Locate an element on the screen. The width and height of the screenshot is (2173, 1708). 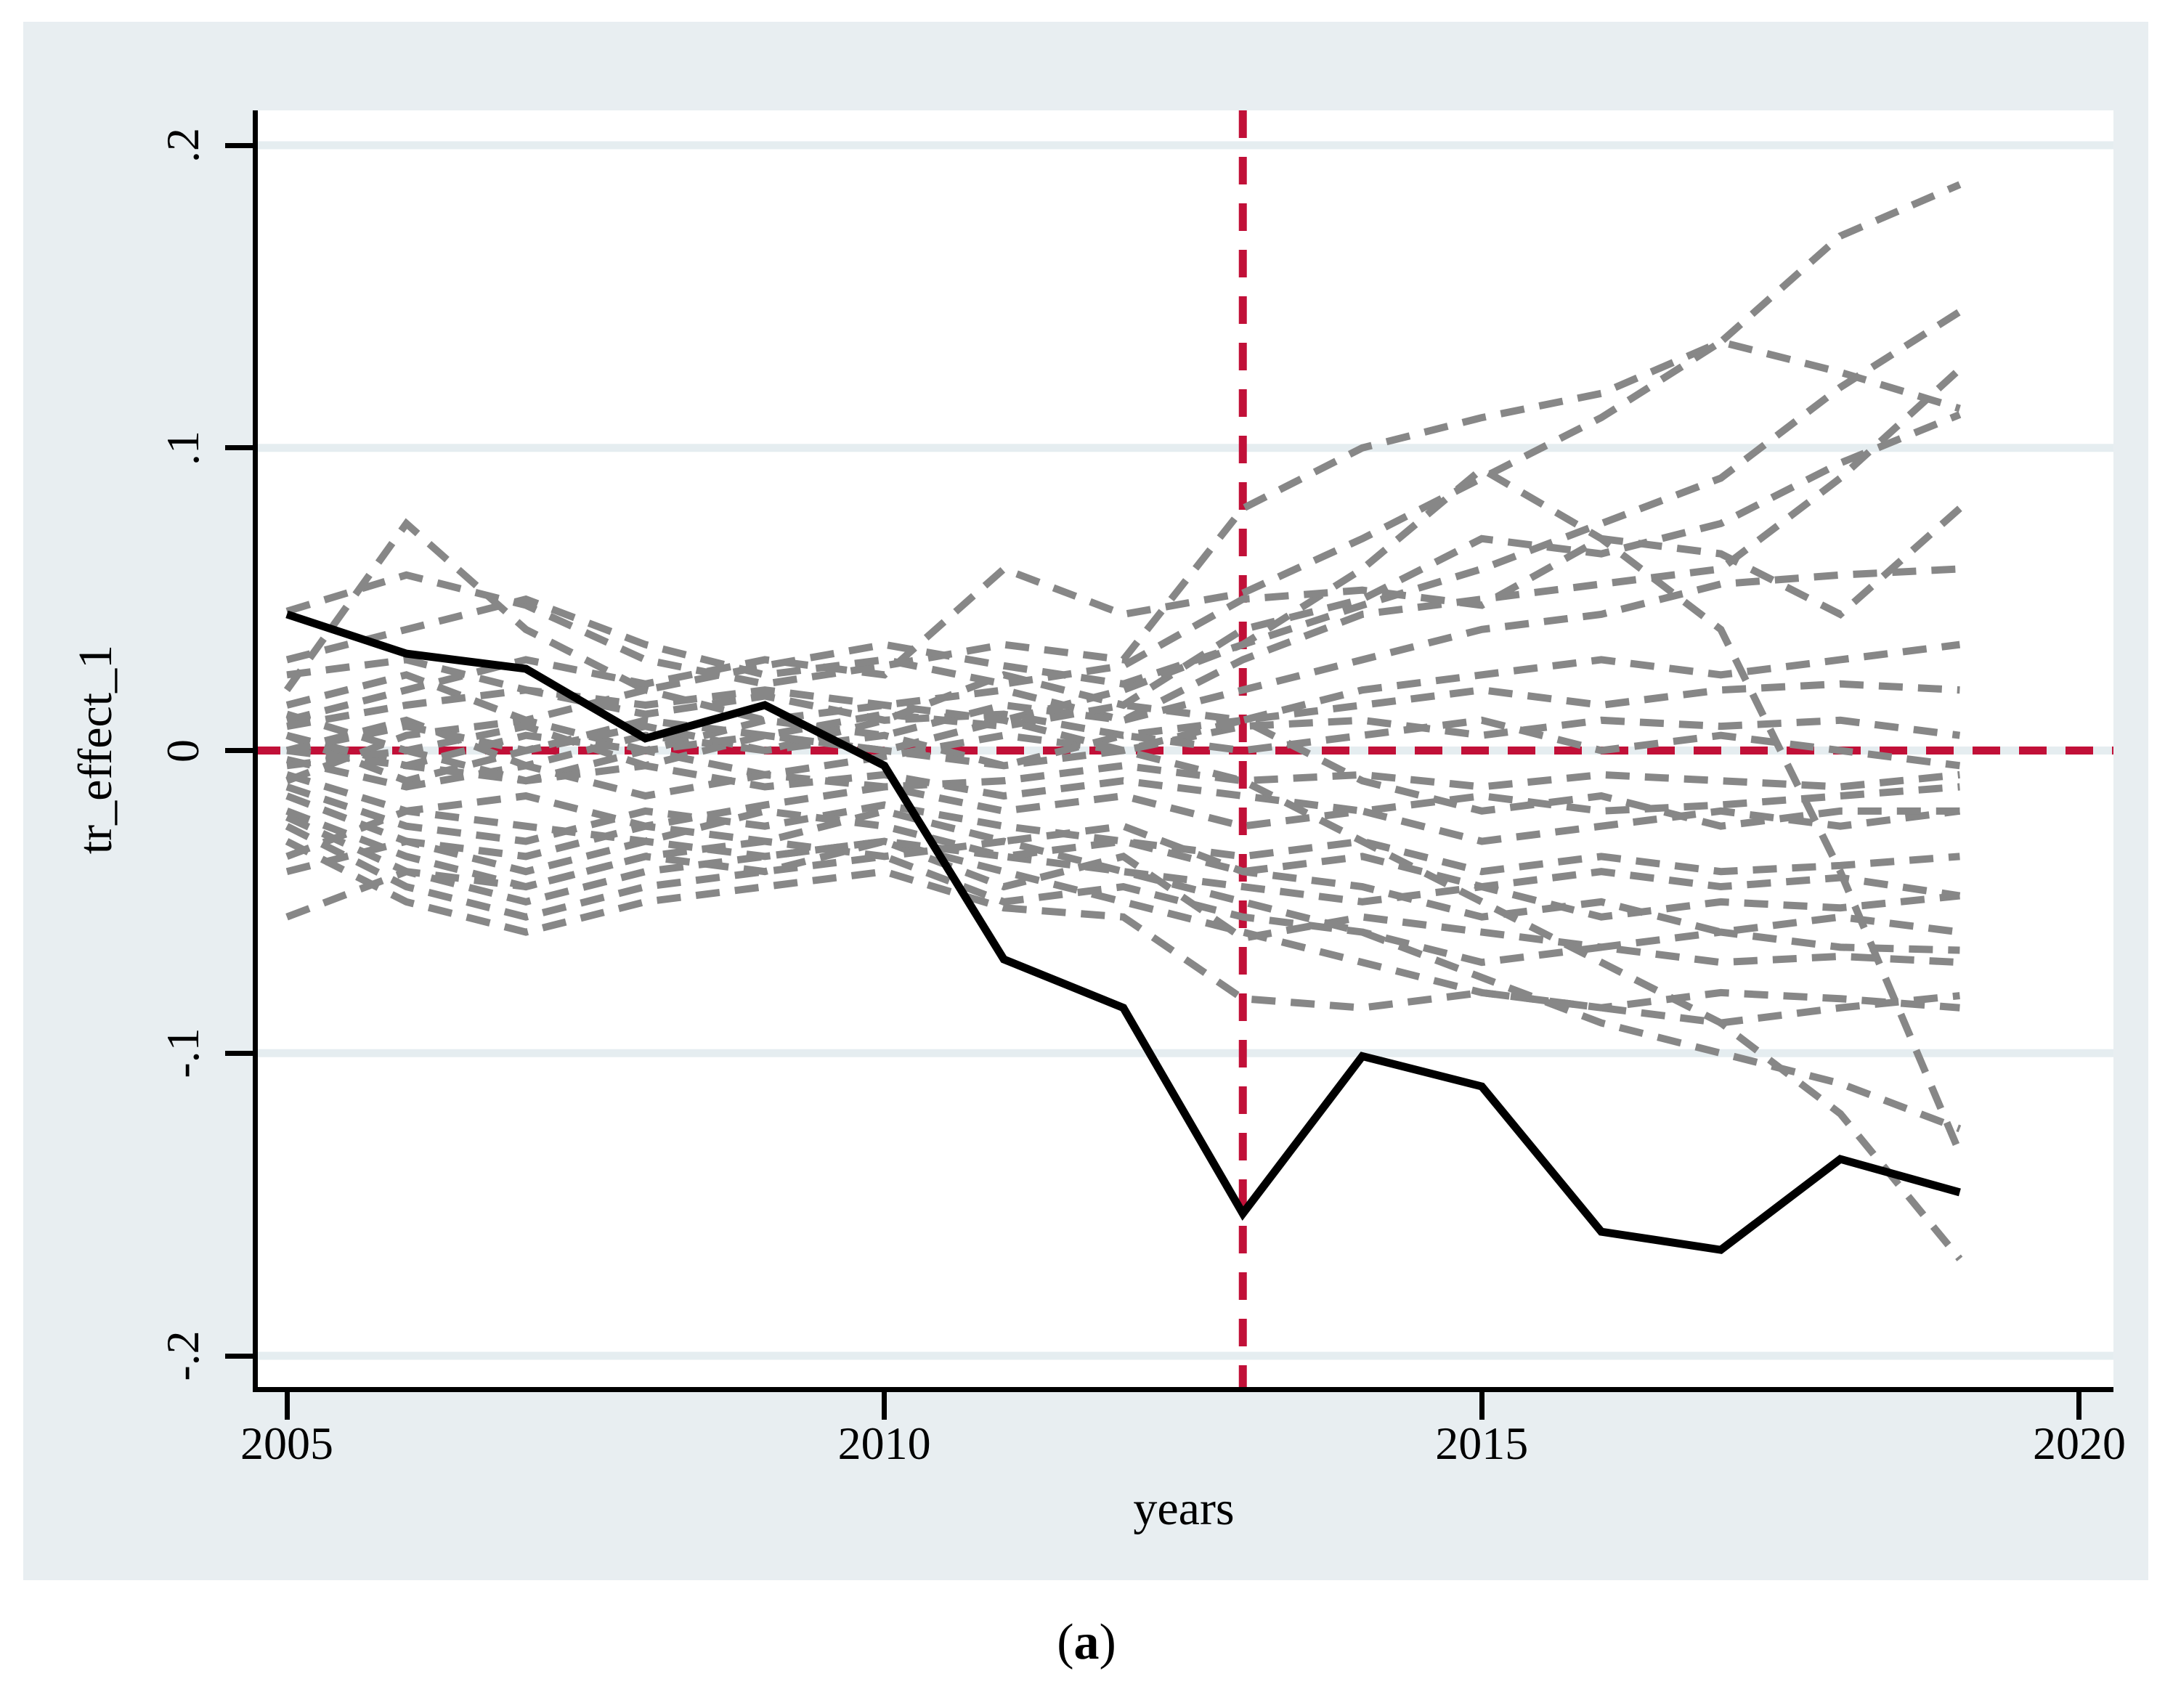
y-tick-.2 is located at coordinates (239, 145).